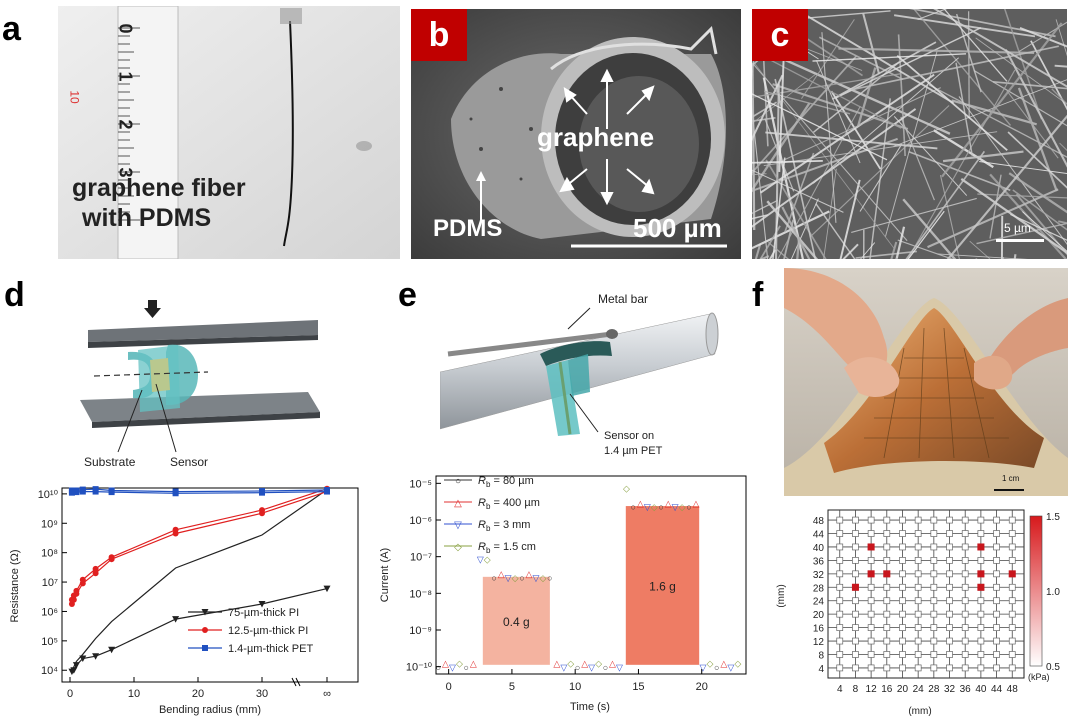 This screenshot has height=723, width=1080. I want to click on panel-f-frame, so click(926, 594).